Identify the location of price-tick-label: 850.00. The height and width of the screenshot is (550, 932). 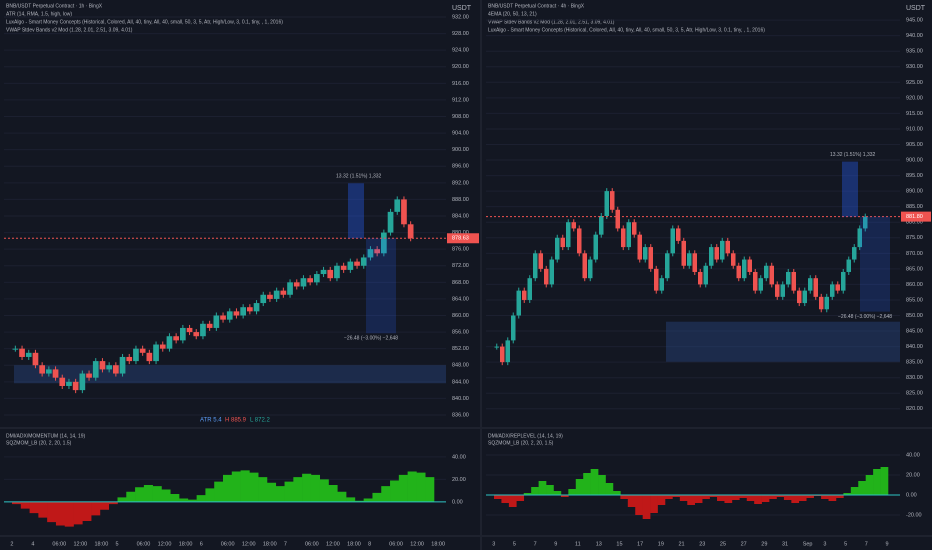
(914, 316).